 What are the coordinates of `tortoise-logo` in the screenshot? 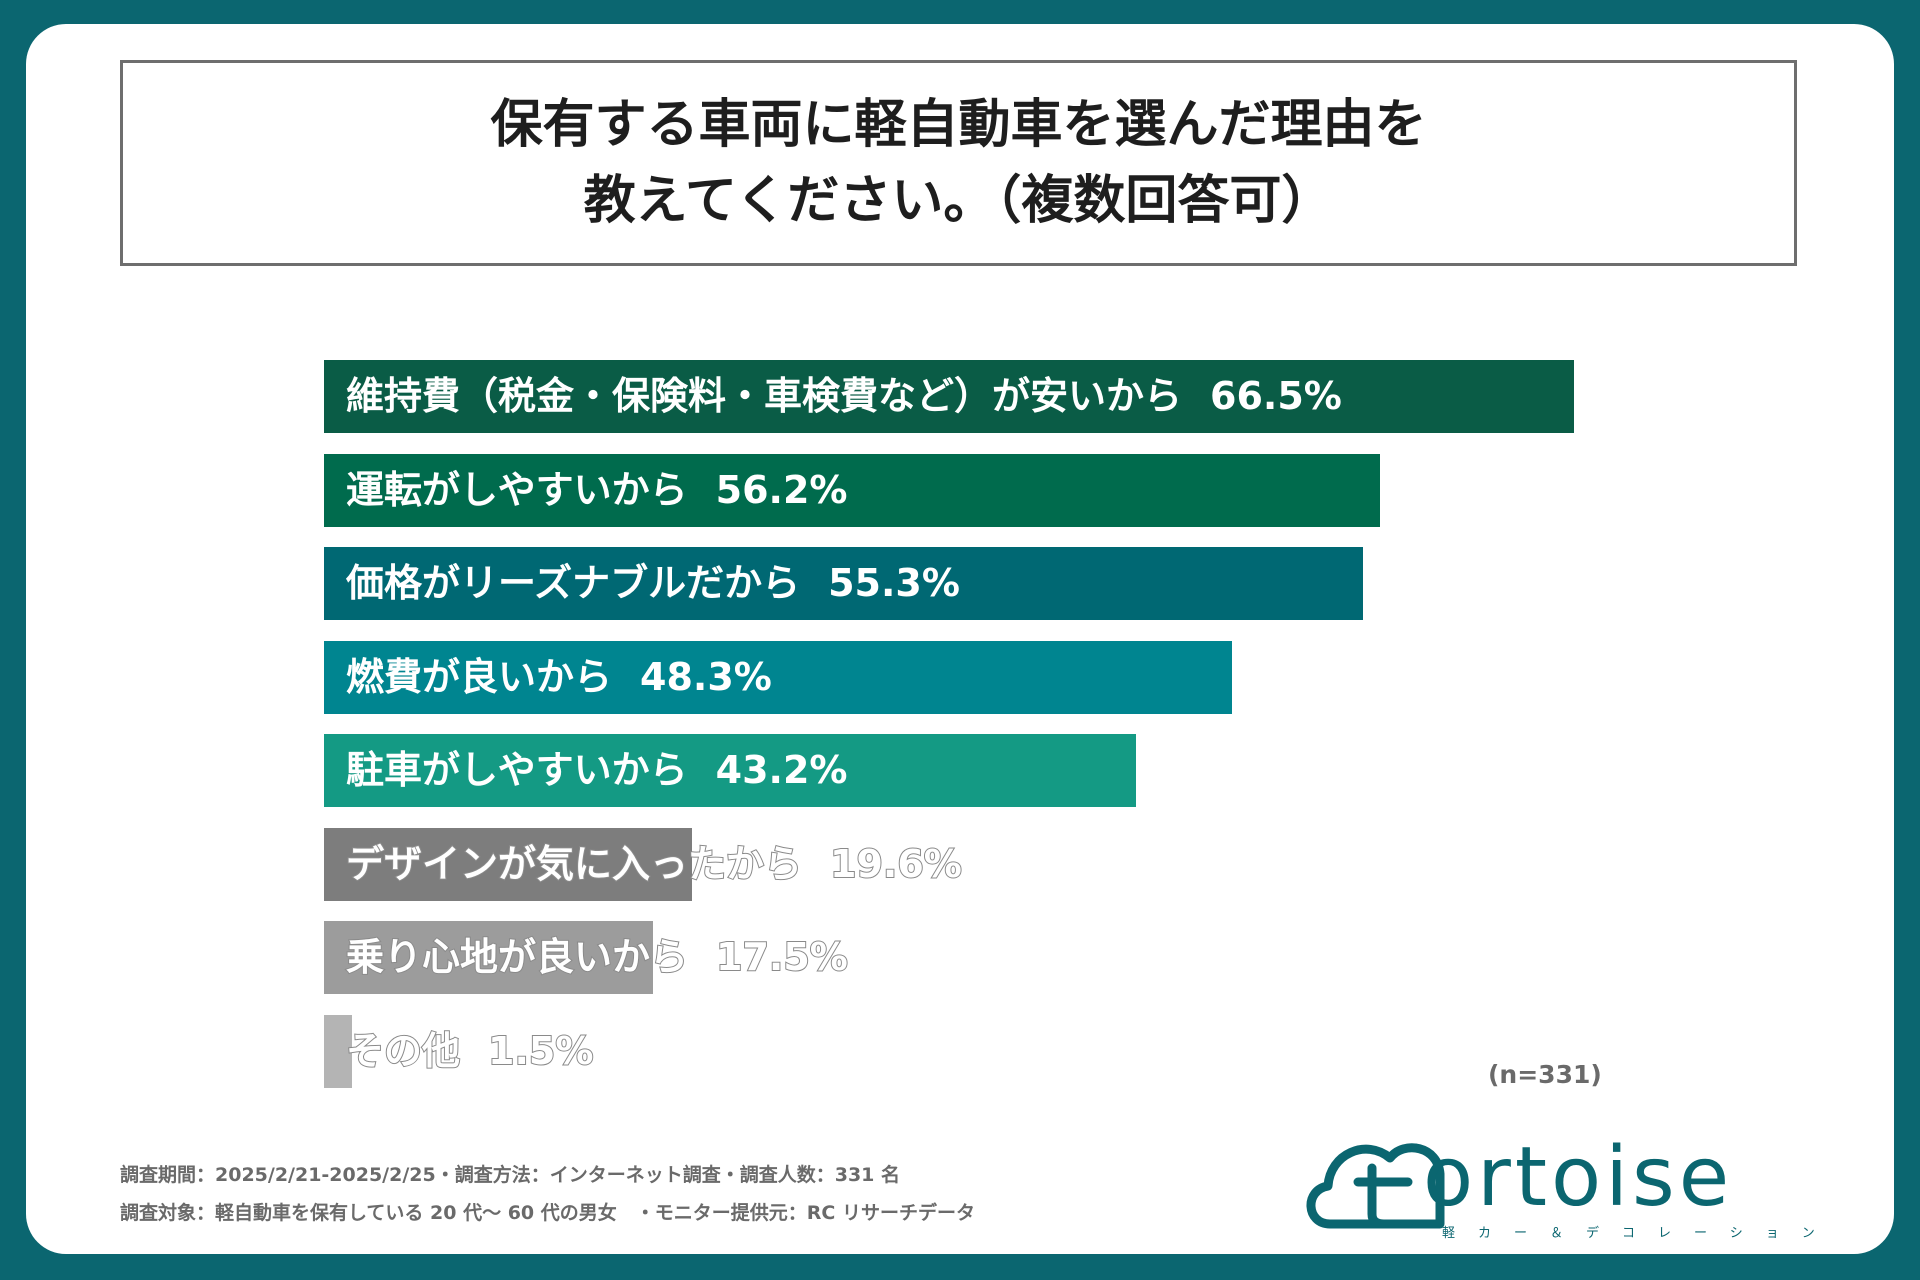 It's located at (1375, 1186).